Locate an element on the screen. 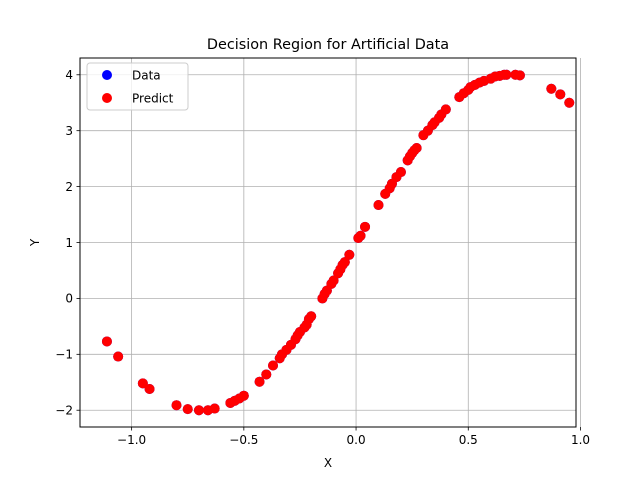 This screenshot has width=640, height=480. legend-box is located at coordinates (137, 86).